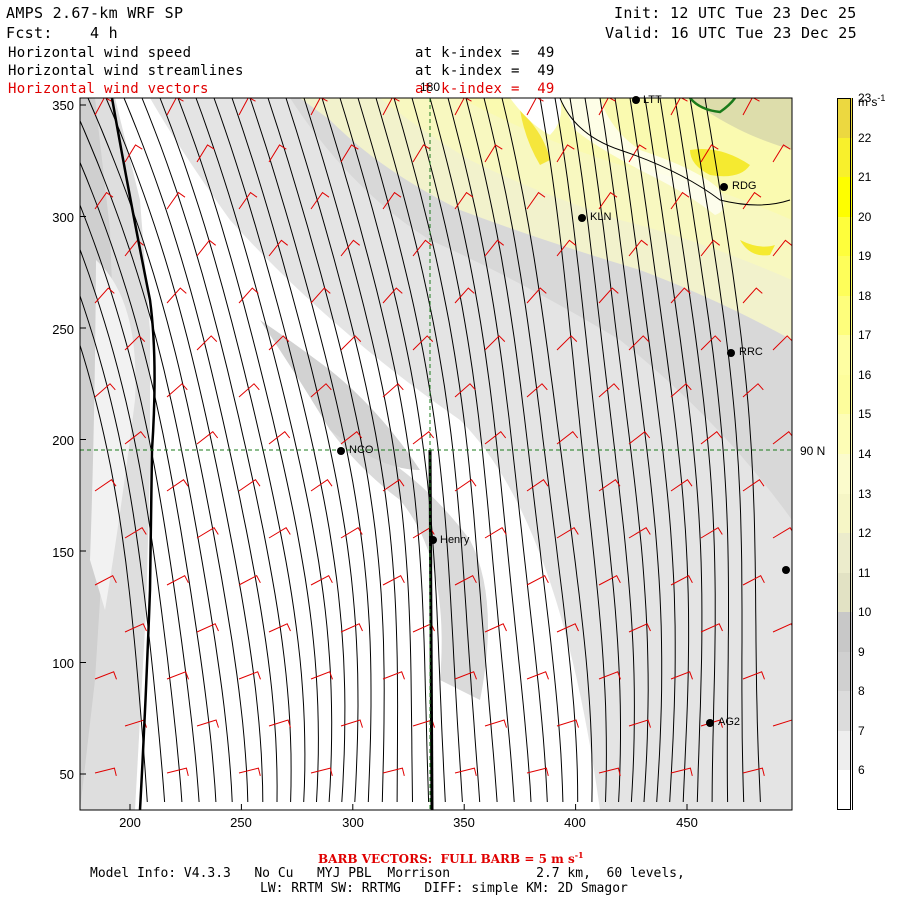 The height and width of the screenshot is (900, 900). Describe the element at coordinates (63, 217) in the screenshot. I see `y-tick-label: 300` at that location.